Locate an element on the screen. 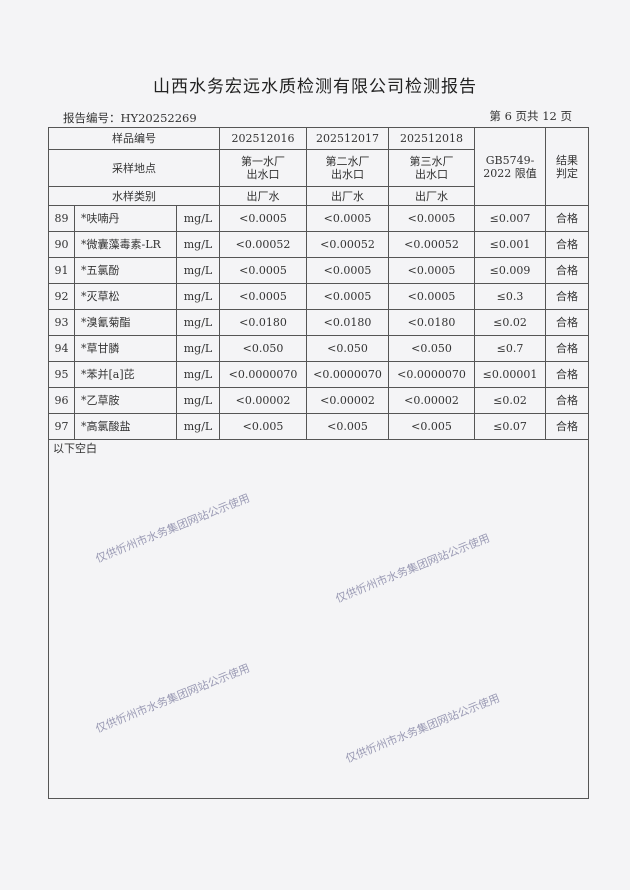  sample-id: 202512017 is located at coordinates (347, 138).